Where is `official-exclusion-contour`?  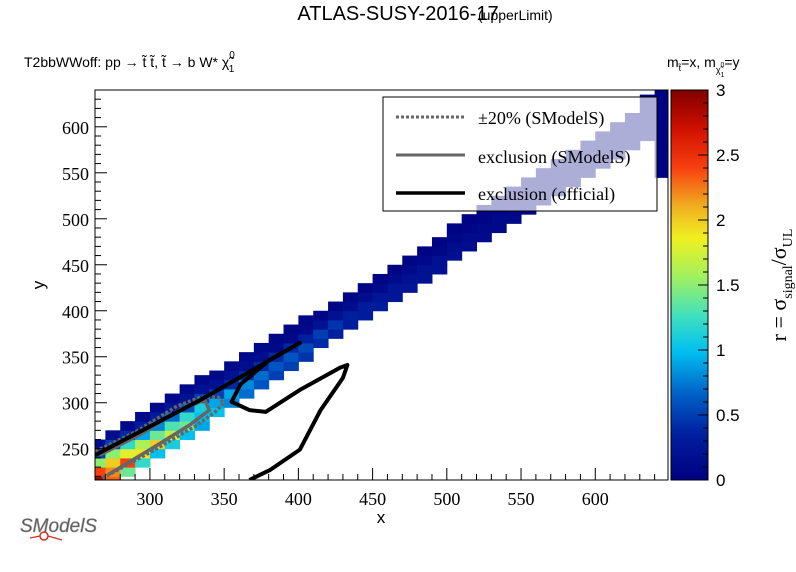 official-exclusion-contour is located at coordinates (222, 410).